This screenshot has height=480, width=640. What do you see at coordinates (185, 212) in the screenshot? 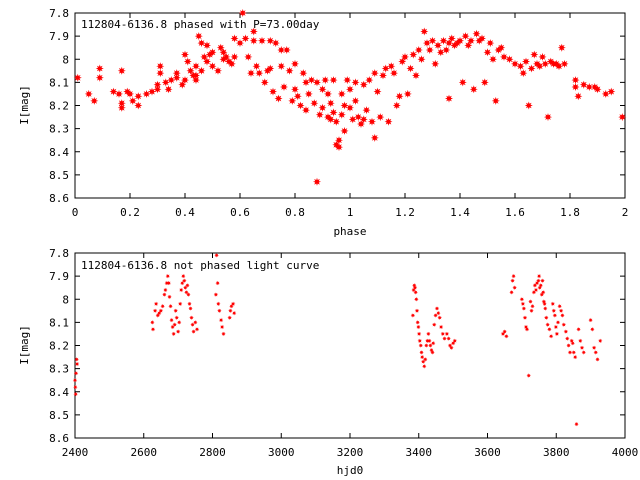
I see `x-tick-label: 0.4` at bounding box center [185, 212].